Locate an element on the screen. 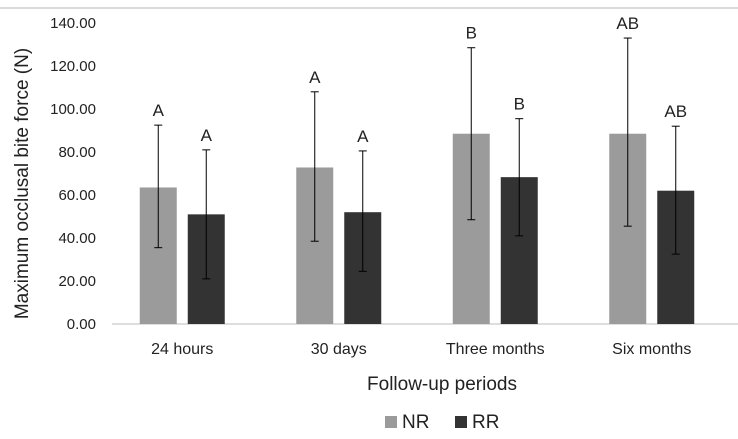  y-tick-label: 20.00 is located at coordinates (77, 281).